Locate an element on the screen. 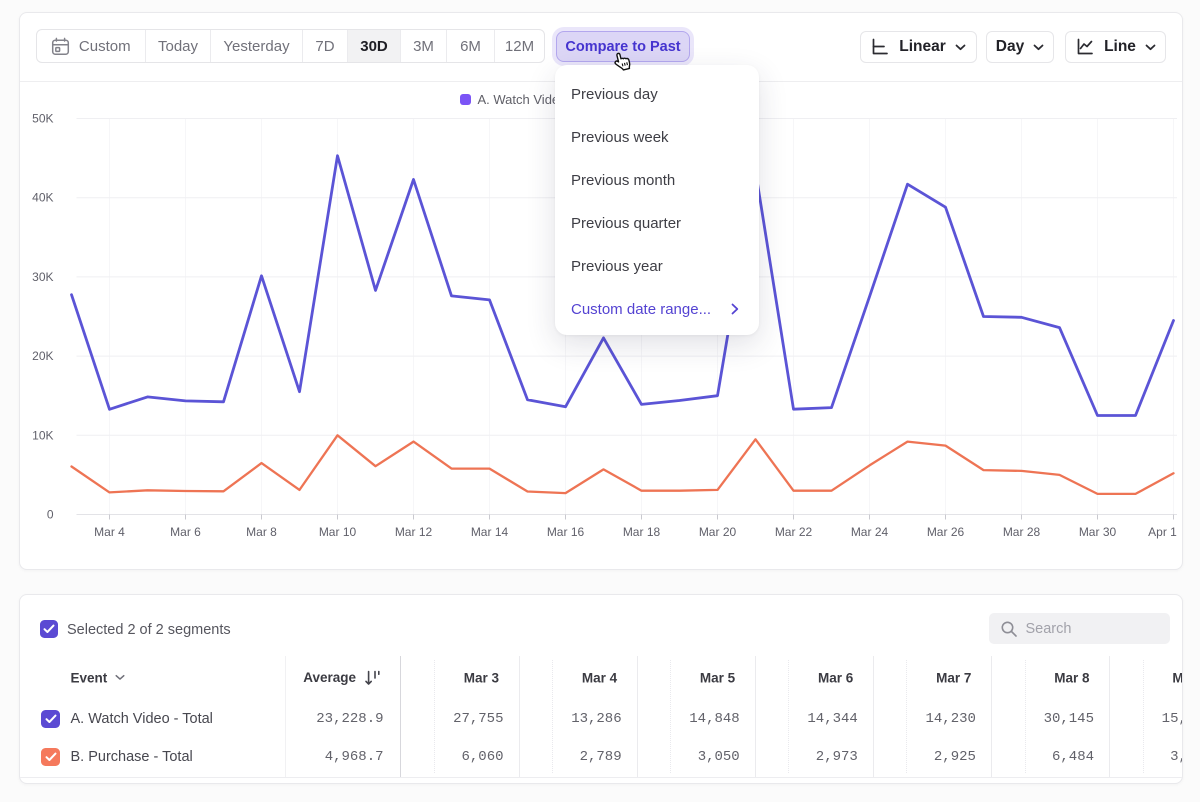  svg-text: Apr 1 is located at coordinates (1162, 532).